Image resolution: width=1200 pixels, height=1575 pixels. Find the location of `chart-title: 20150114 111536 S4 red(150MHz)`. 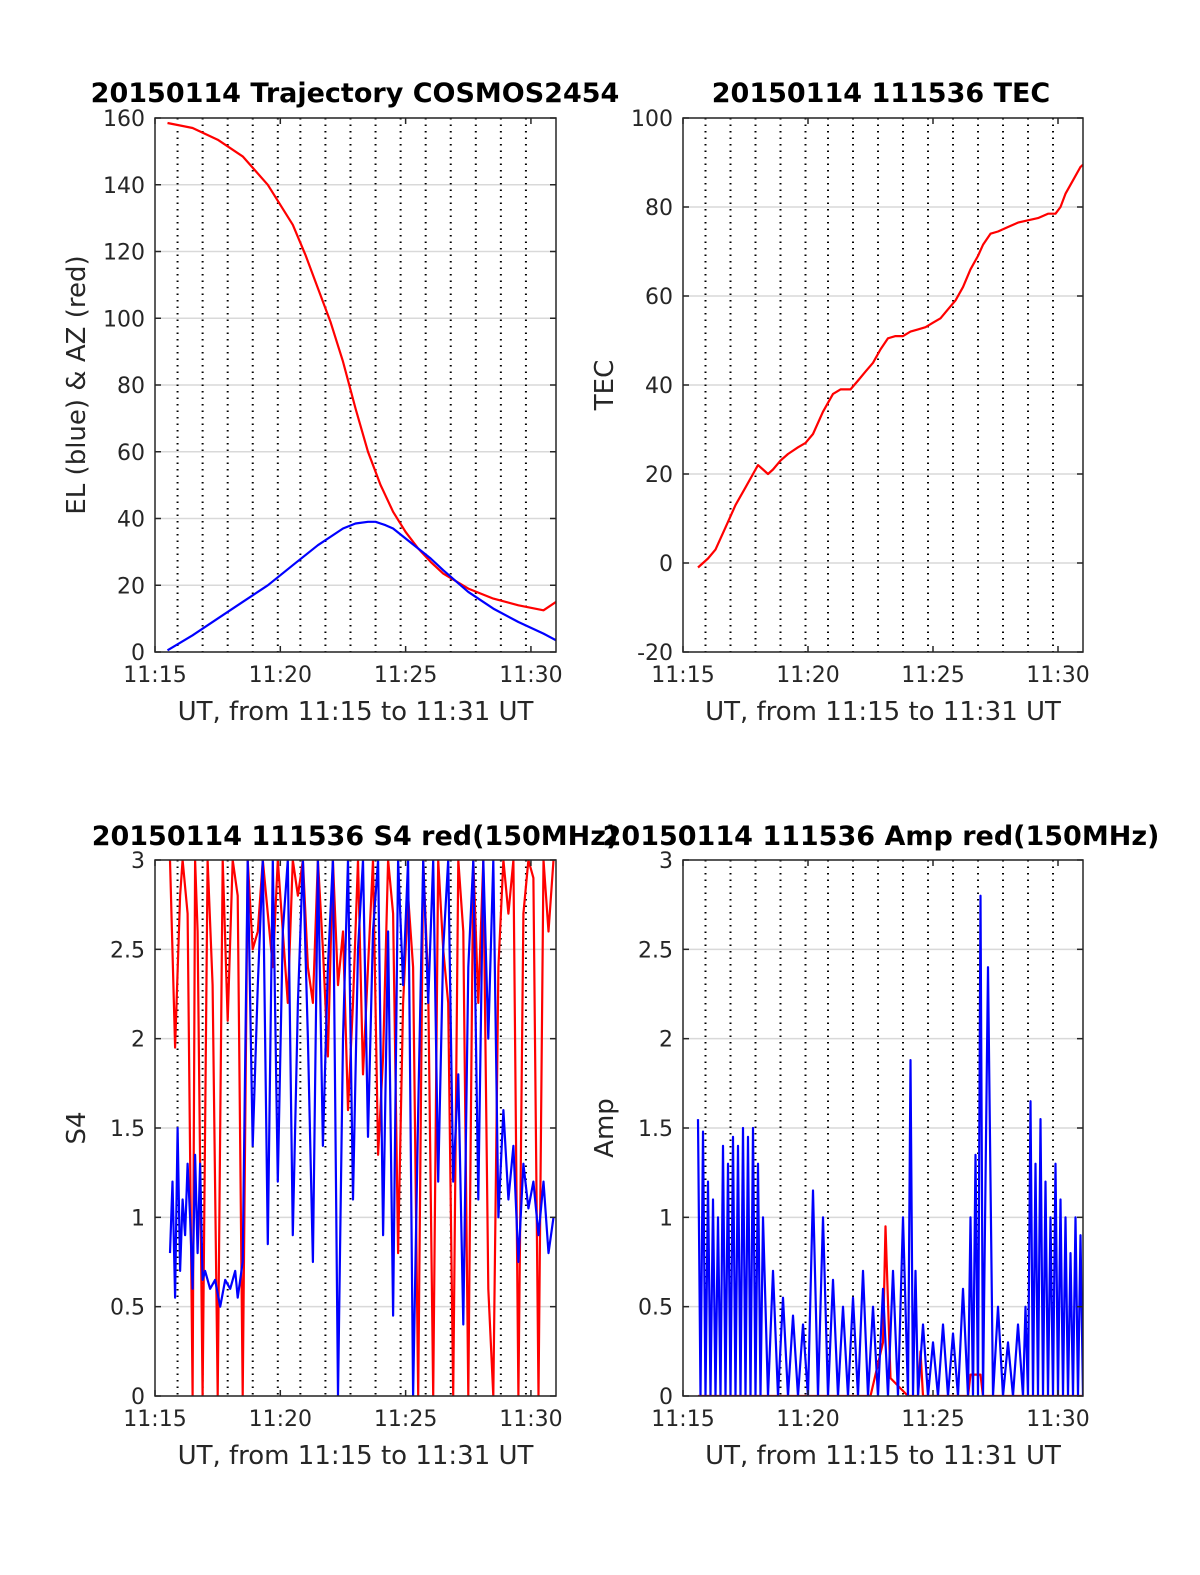

chart-title: 20150114 111536 S4 red(150MHz) is located at coordinates (355, 836).